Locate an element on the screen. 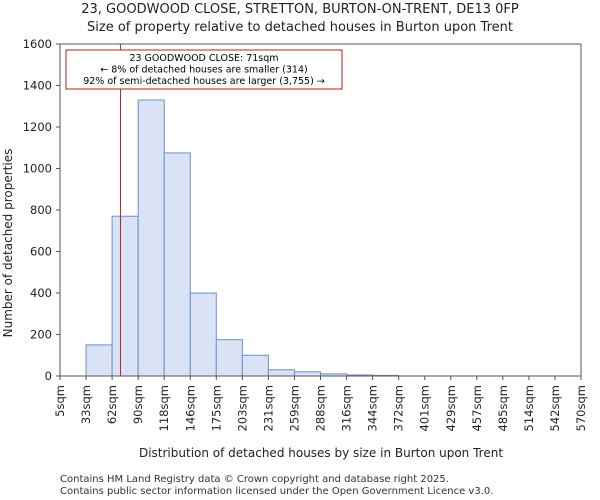  y-tick-label: 600 is located at coordinates (41, 252).